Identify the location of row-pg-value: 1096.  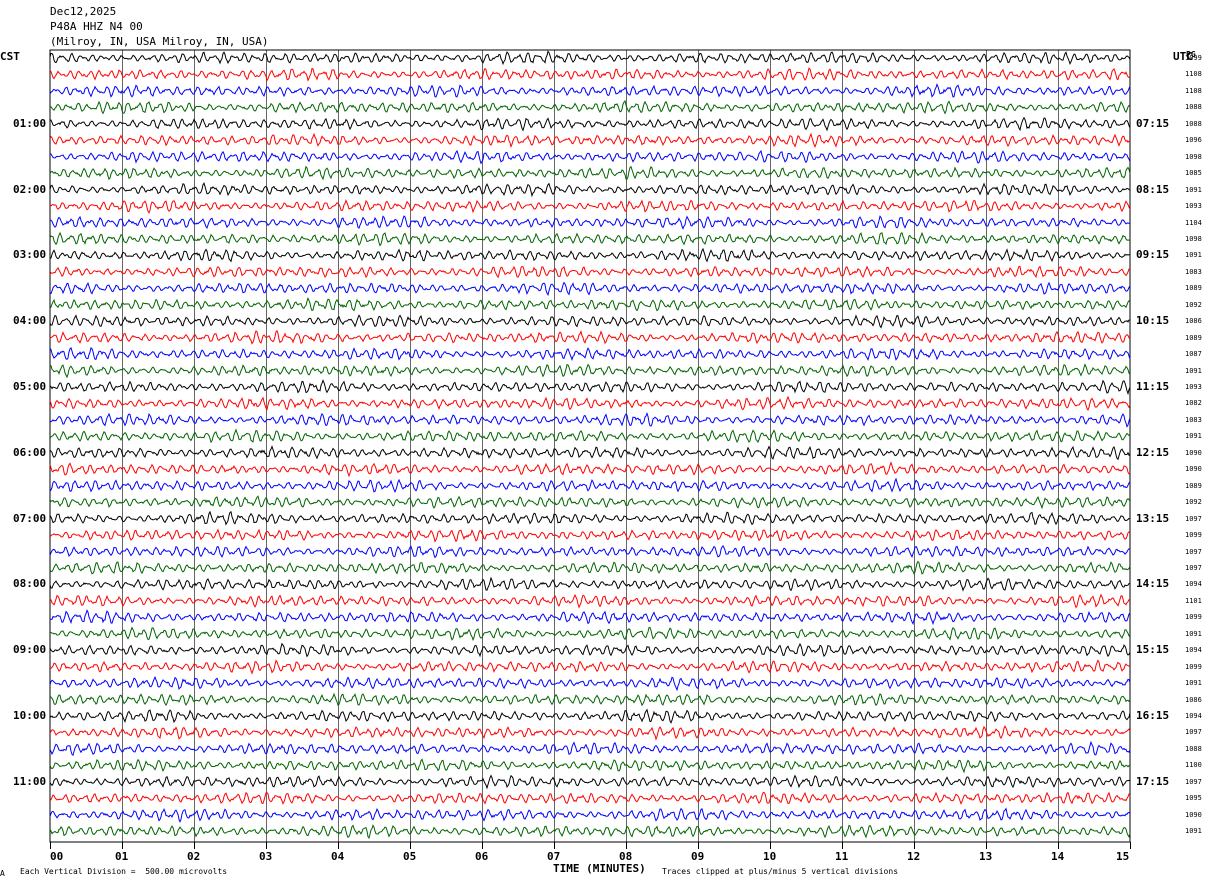
(1193, 140).